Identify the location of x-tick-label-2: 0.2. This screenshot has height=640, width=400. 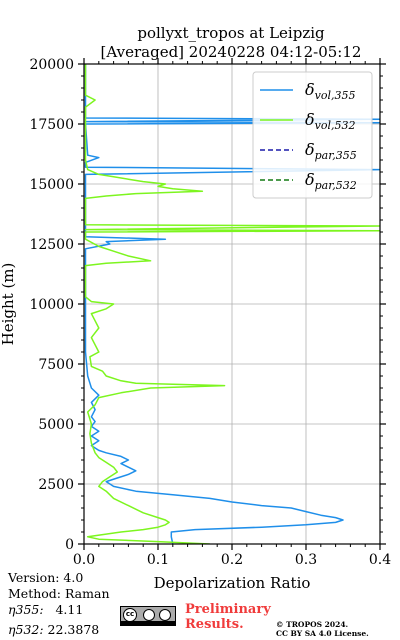
(232, 560).